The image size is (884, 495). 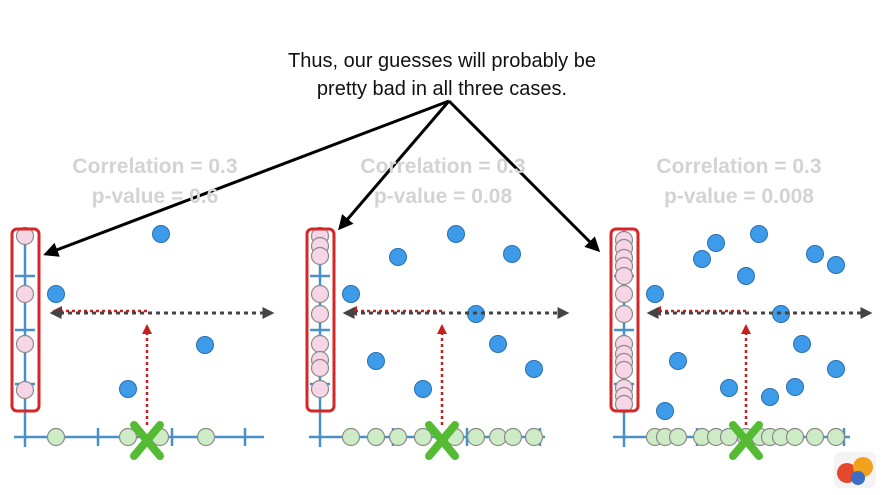 What do you see at coordinates (442, 61) in the screenshot?
I see `caption-line-1: Thus, our guesses will probably be` at bounding box center [442, 61].